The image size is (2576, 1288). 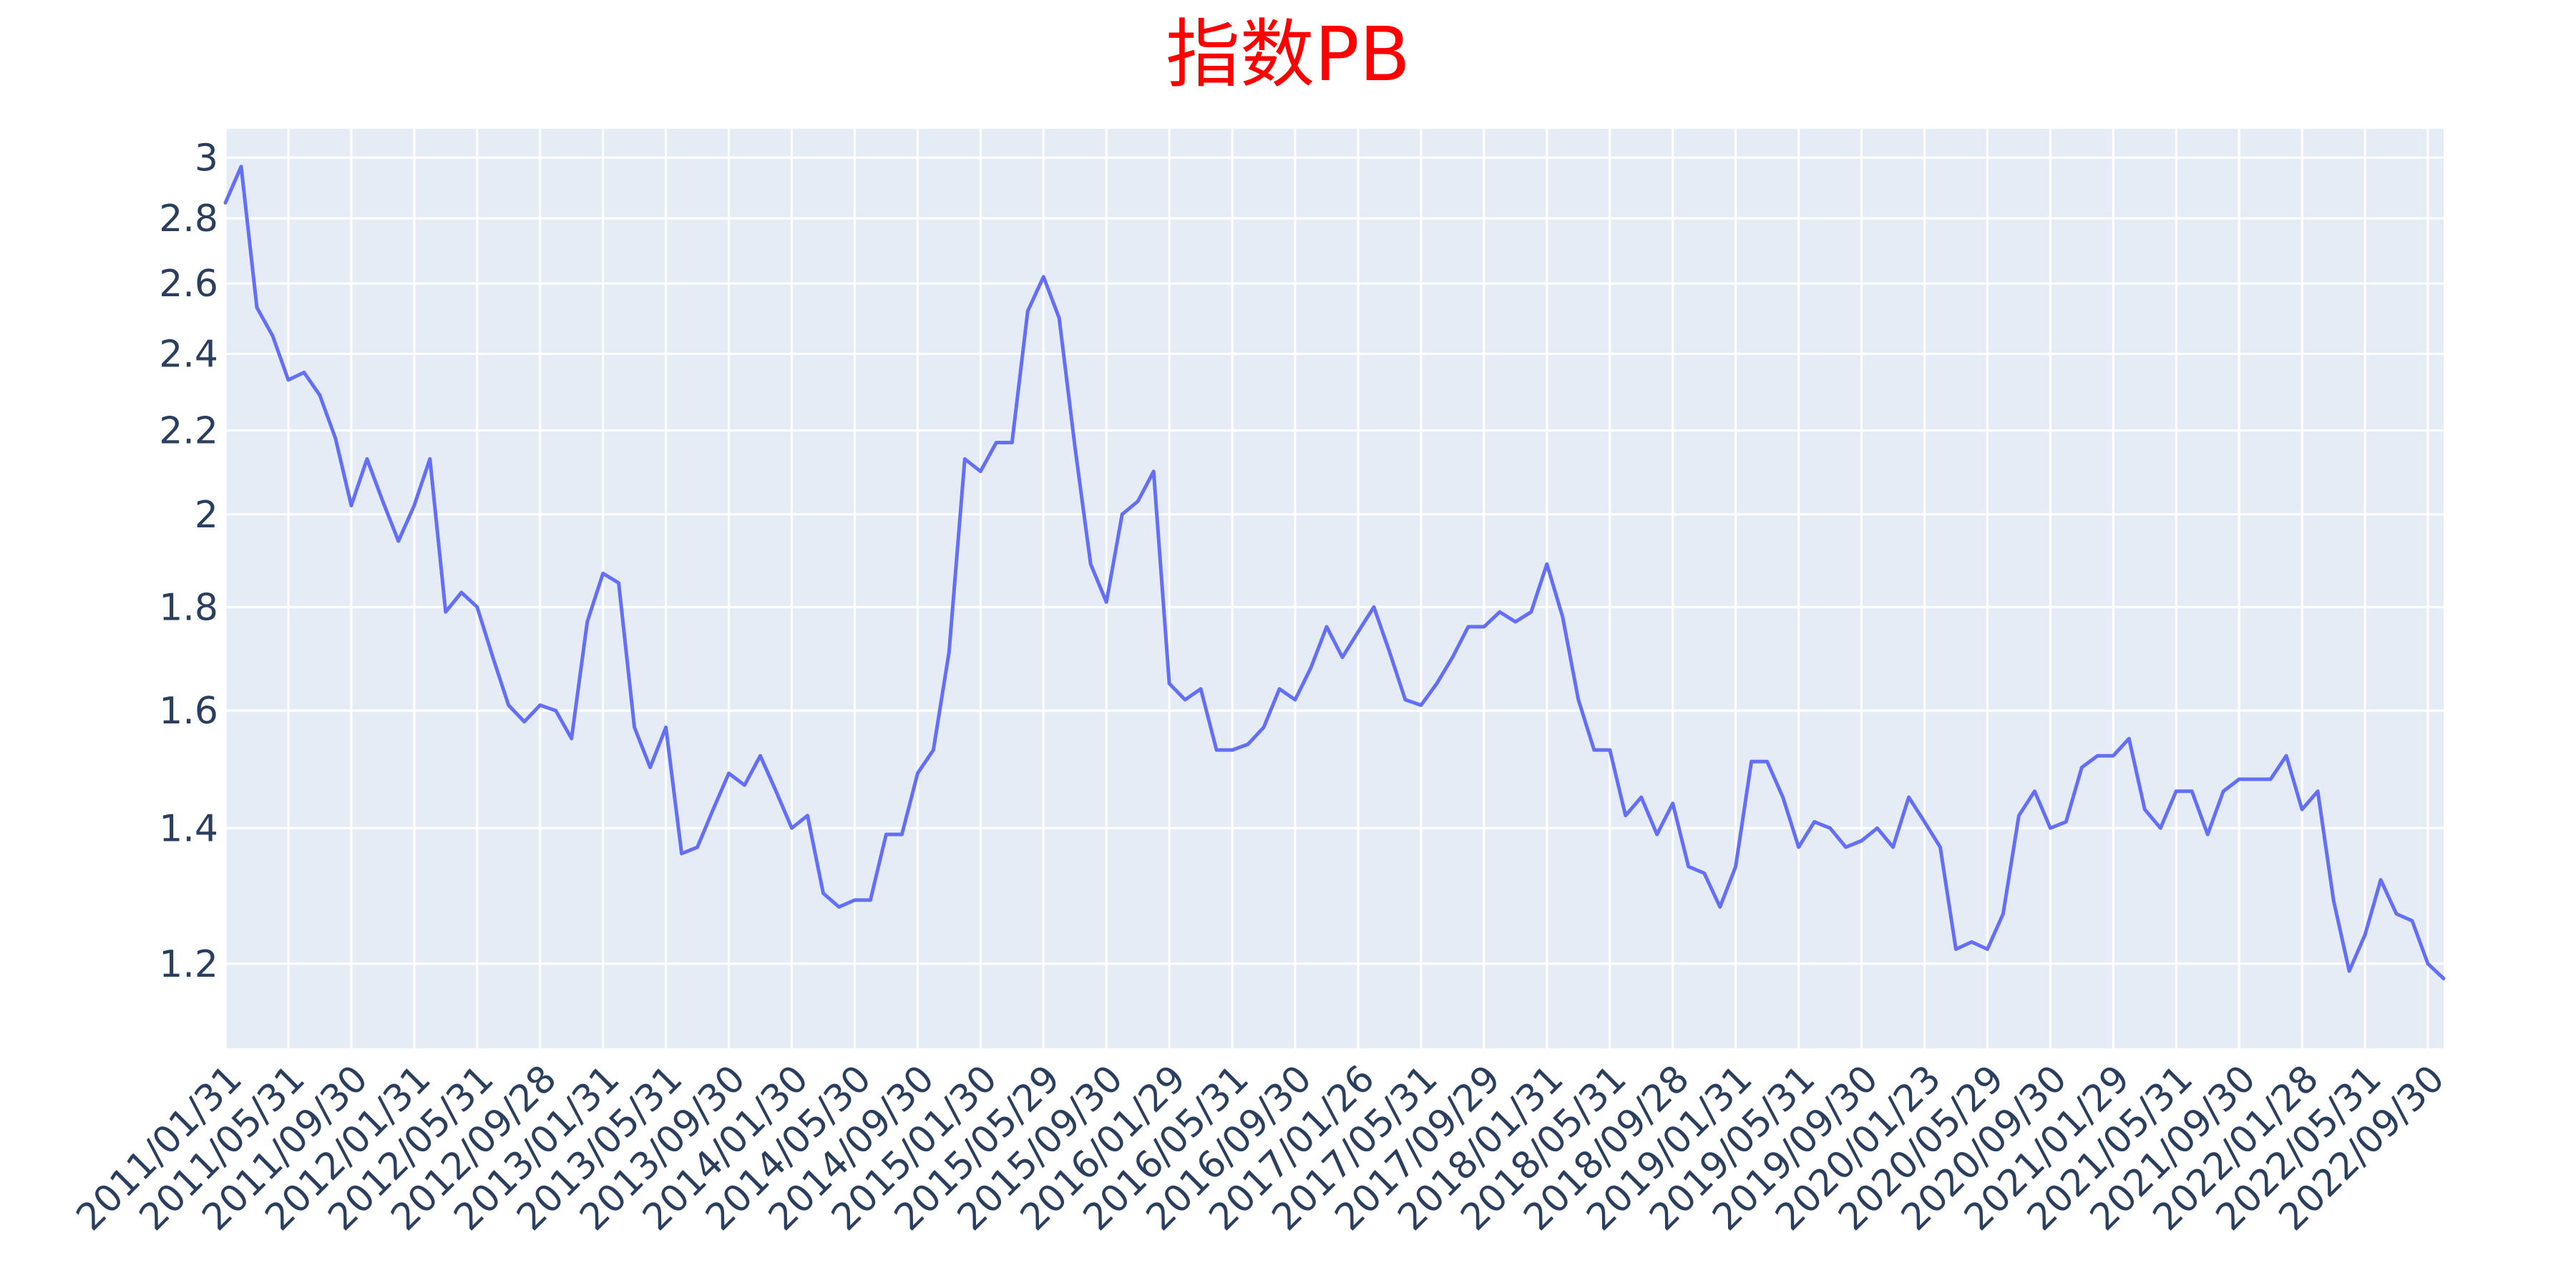 What do you see at coordinates (1288, 54) in the screenshot?
I see `chart-title: 指数PB` at bounding box center [1288, 54].